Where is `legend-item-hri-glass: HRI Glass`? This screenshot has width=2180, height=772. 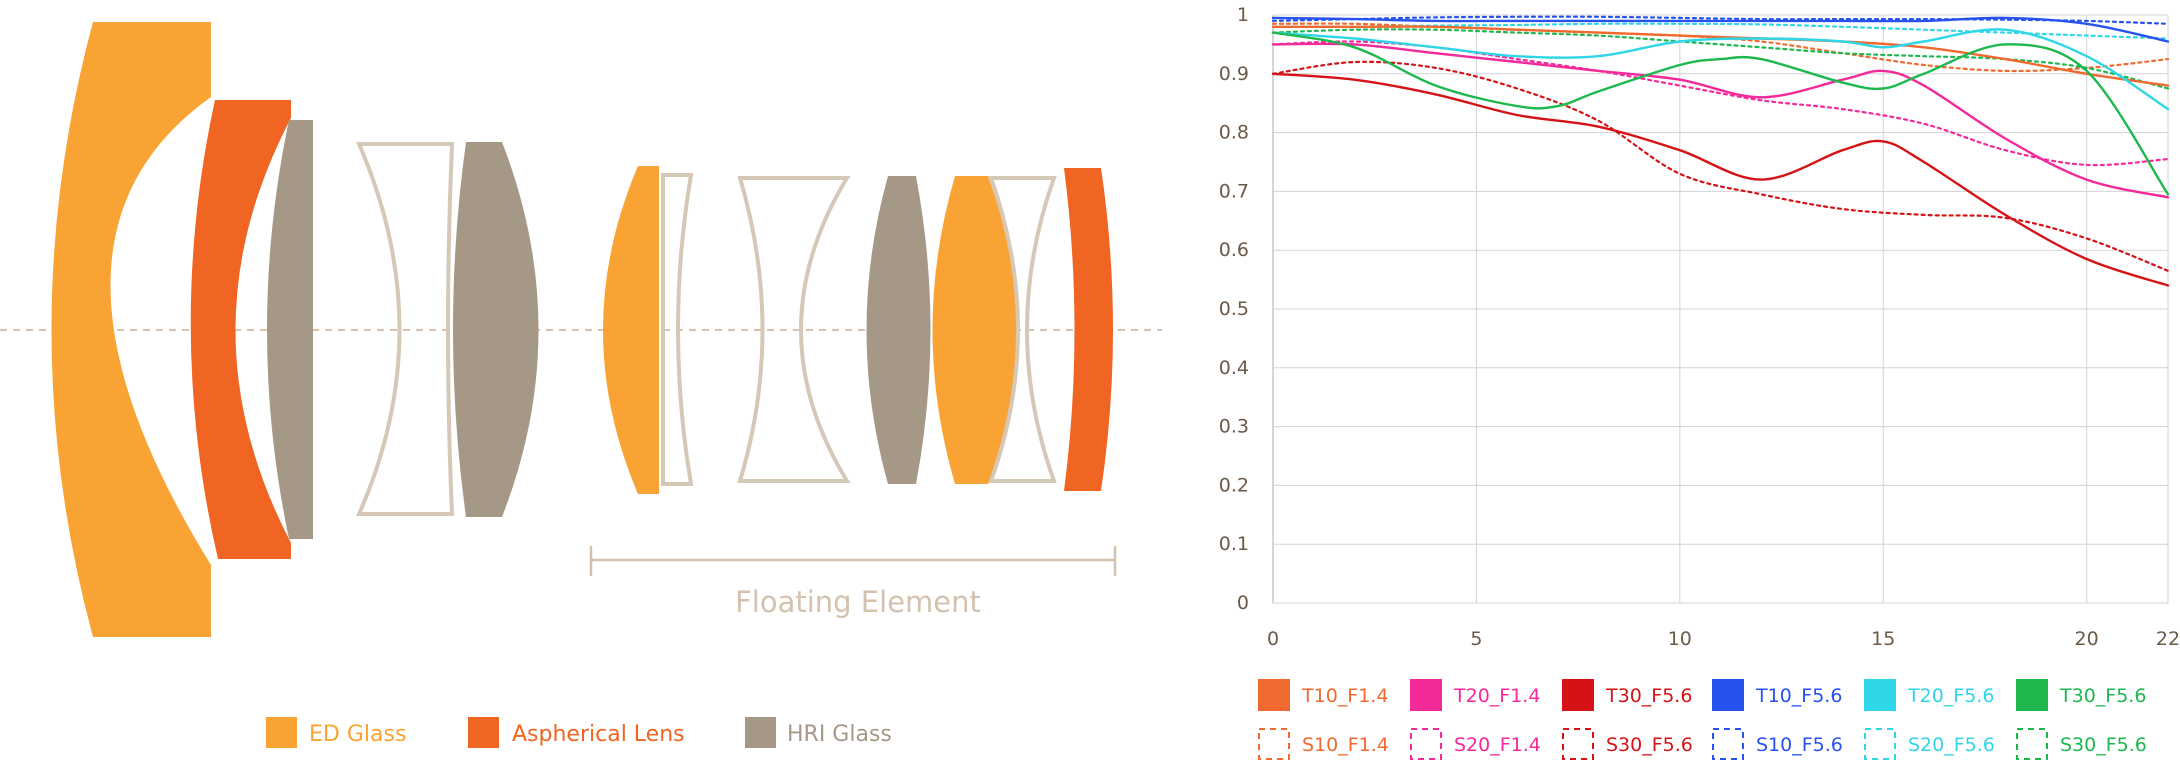 legend-item-hri-glass: HRI Glass is located at coordinates (818, 732).